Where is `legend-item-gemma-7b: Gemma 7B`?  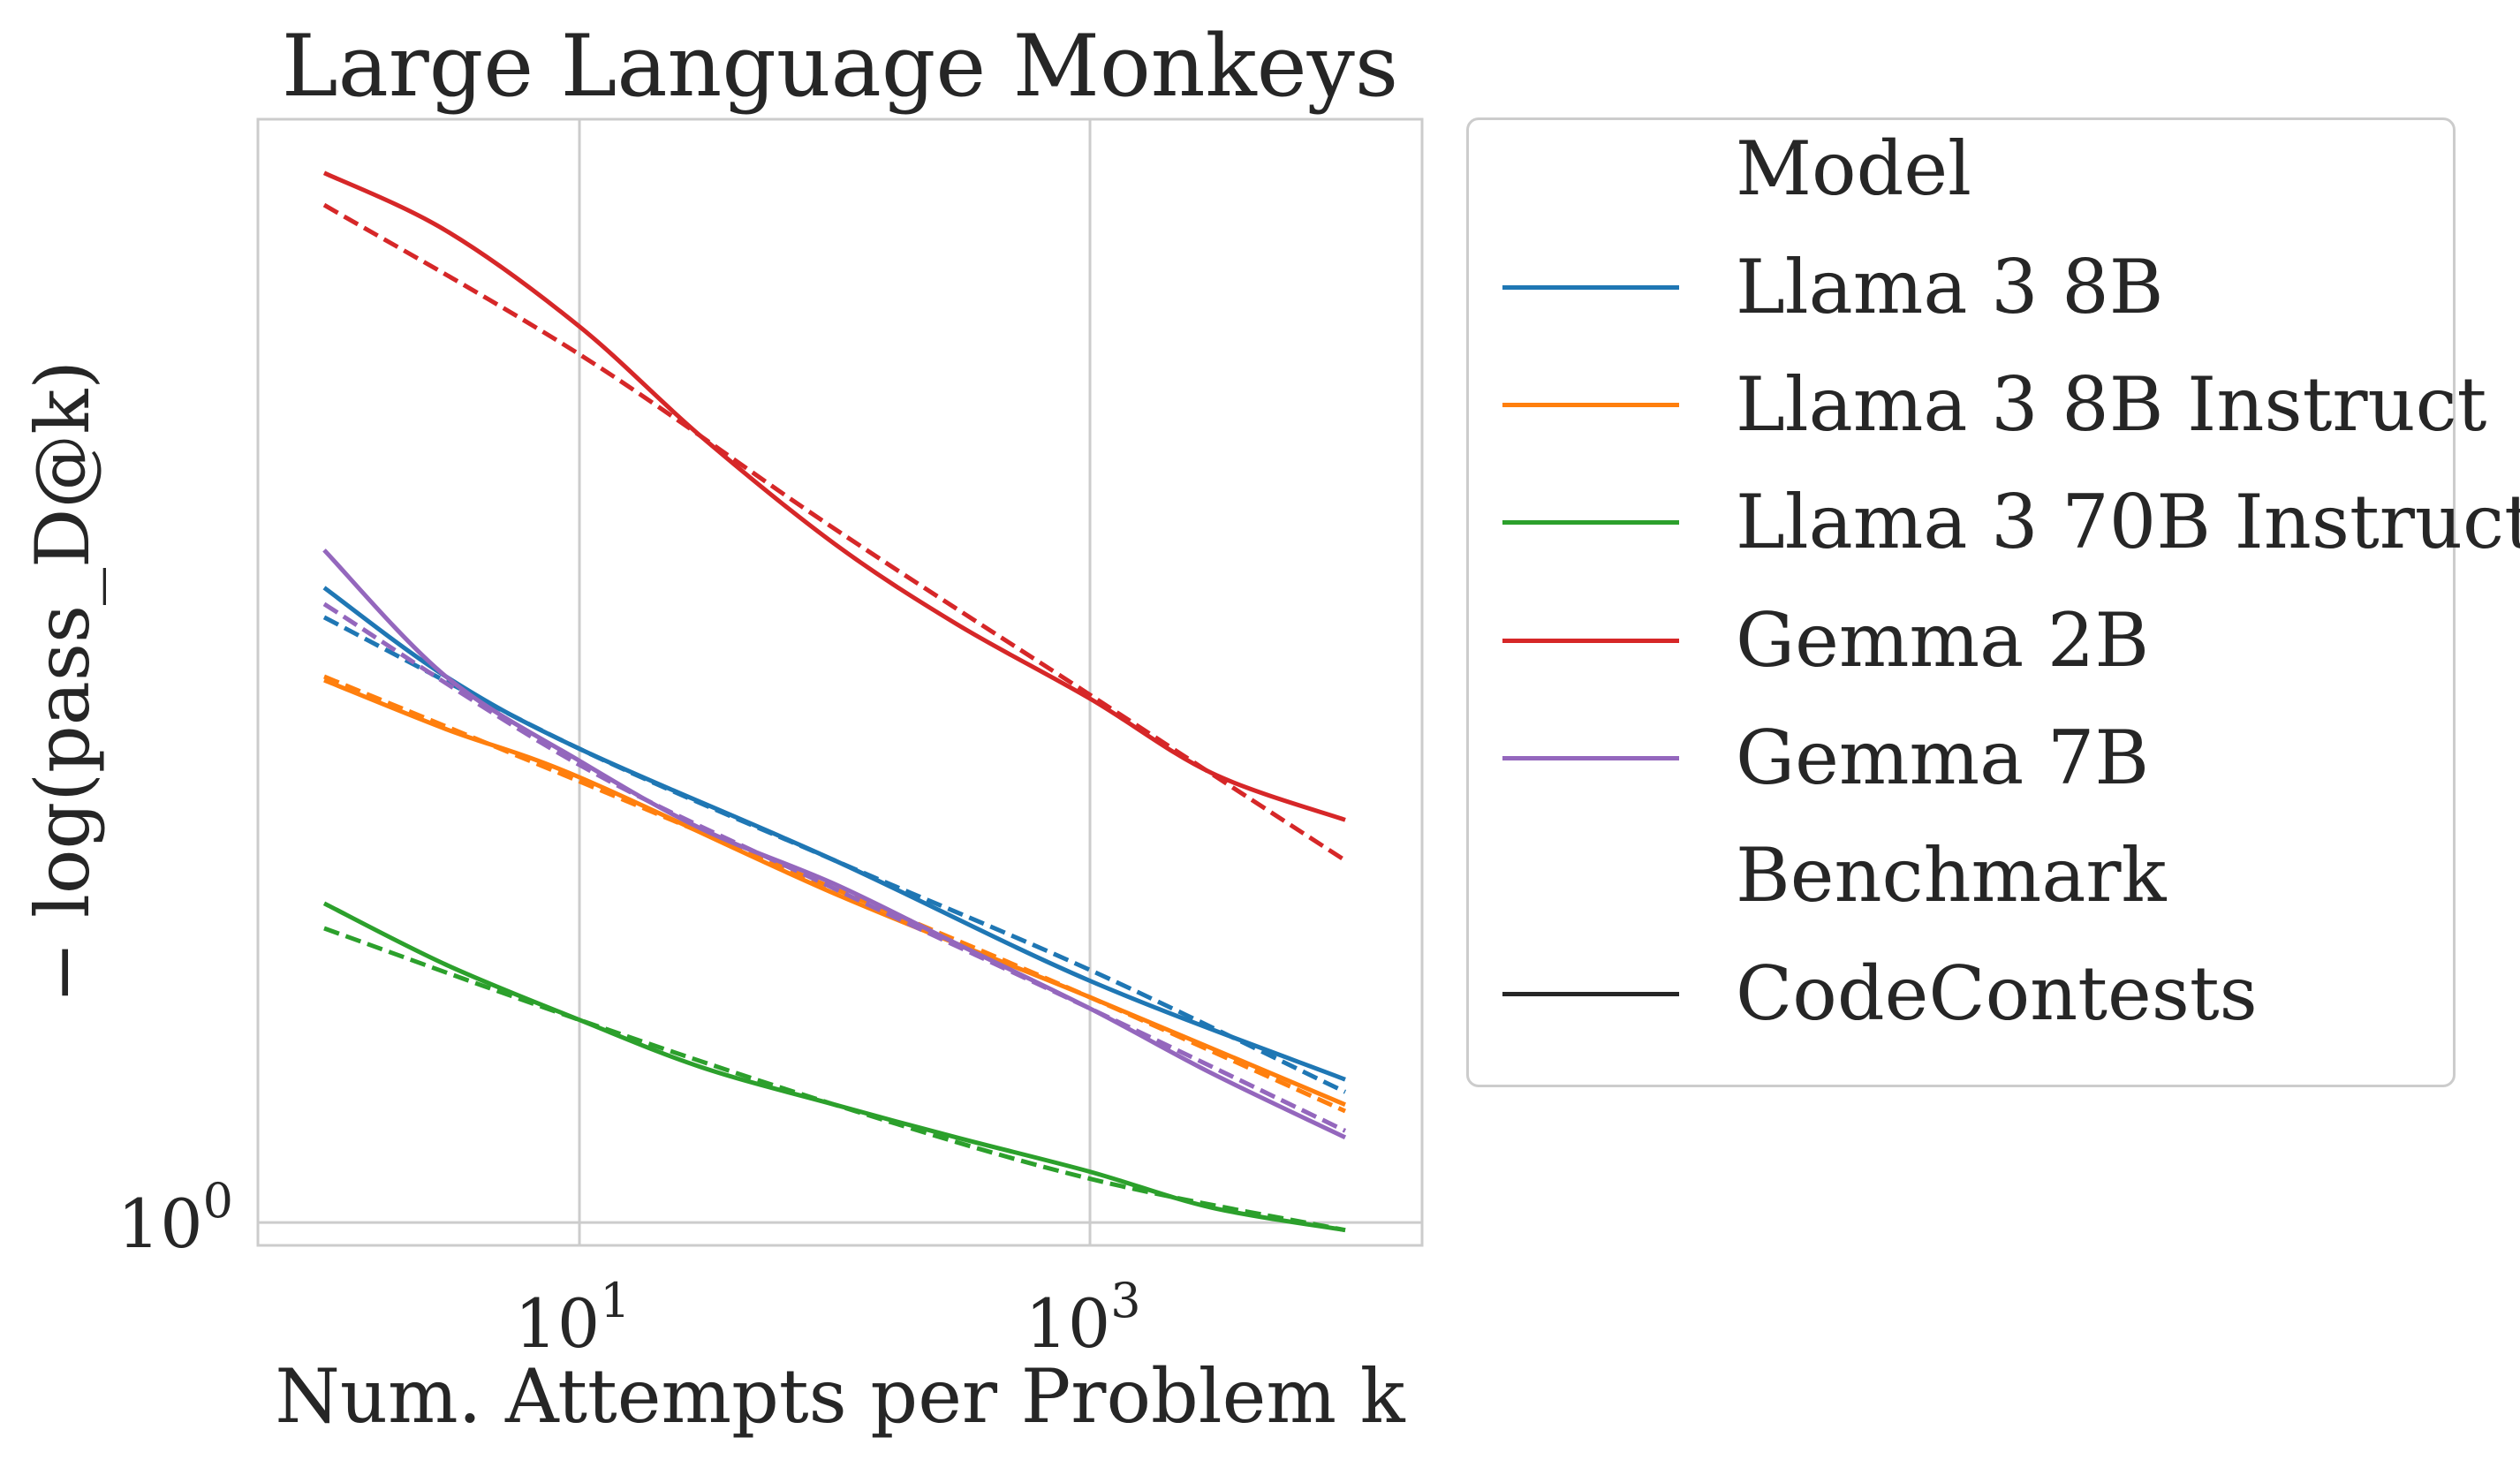
legend-item-gemma-7b: Gemma 7B is located at coordinates (1961, 758).